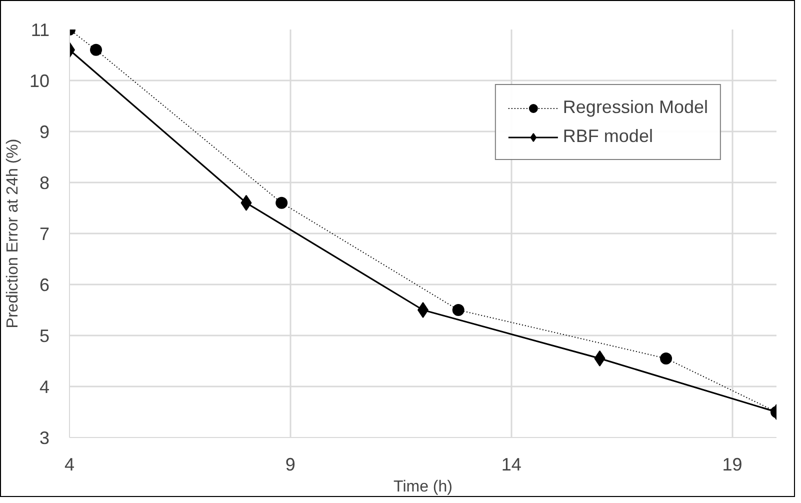 The width and height of the screenshot is (801, 503). Describe the element at coordinates (44, 438) in the screenshot. I see `y-tick-label: 3` at that location.